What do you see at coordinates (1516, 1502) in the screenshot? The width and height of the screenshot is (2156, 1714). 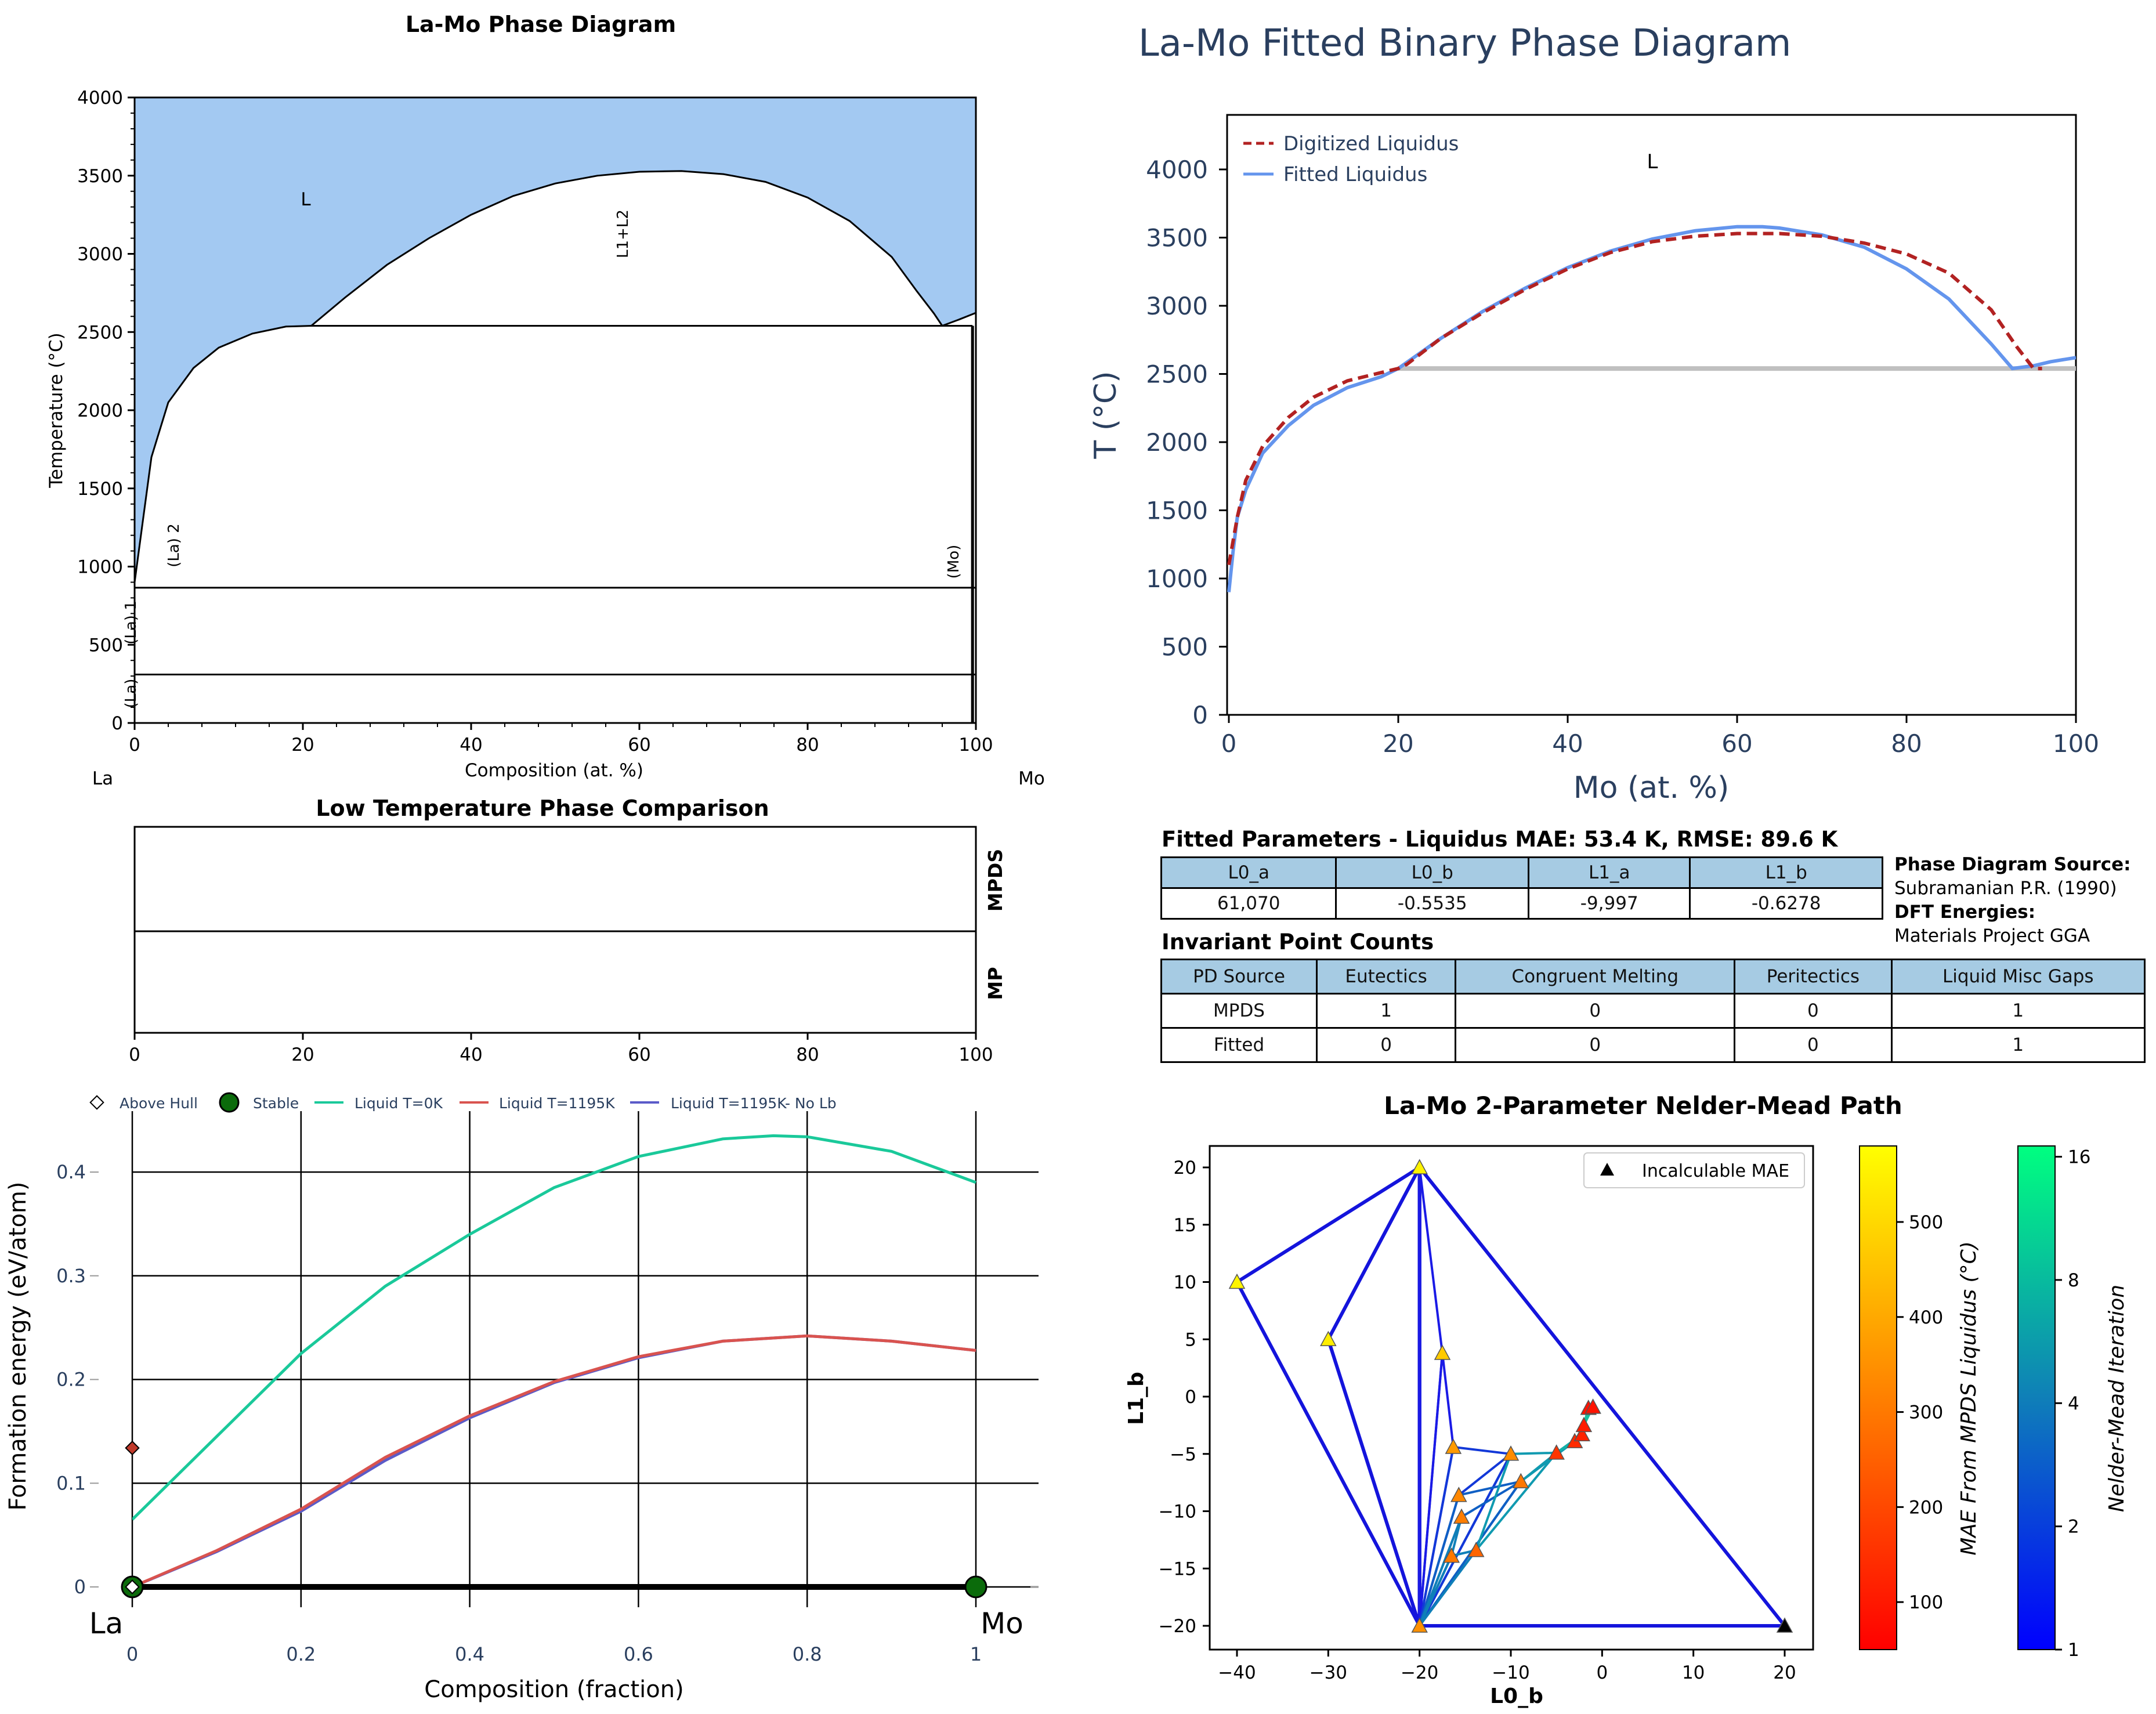 I see `nelder-mead-simplex` at bounding box center [1516, 1502].